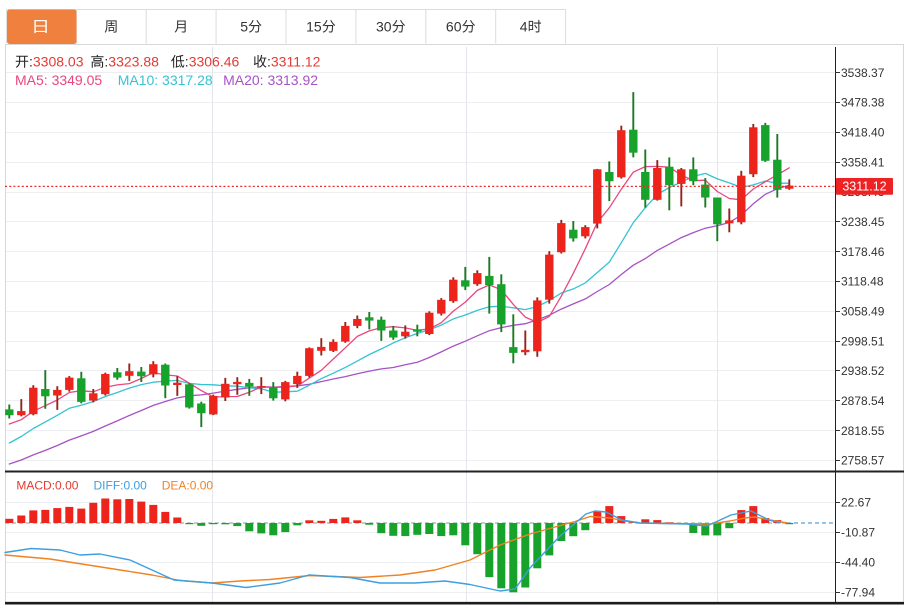  I want to click on svg-text: MACD:0.00, so click(47, 486).